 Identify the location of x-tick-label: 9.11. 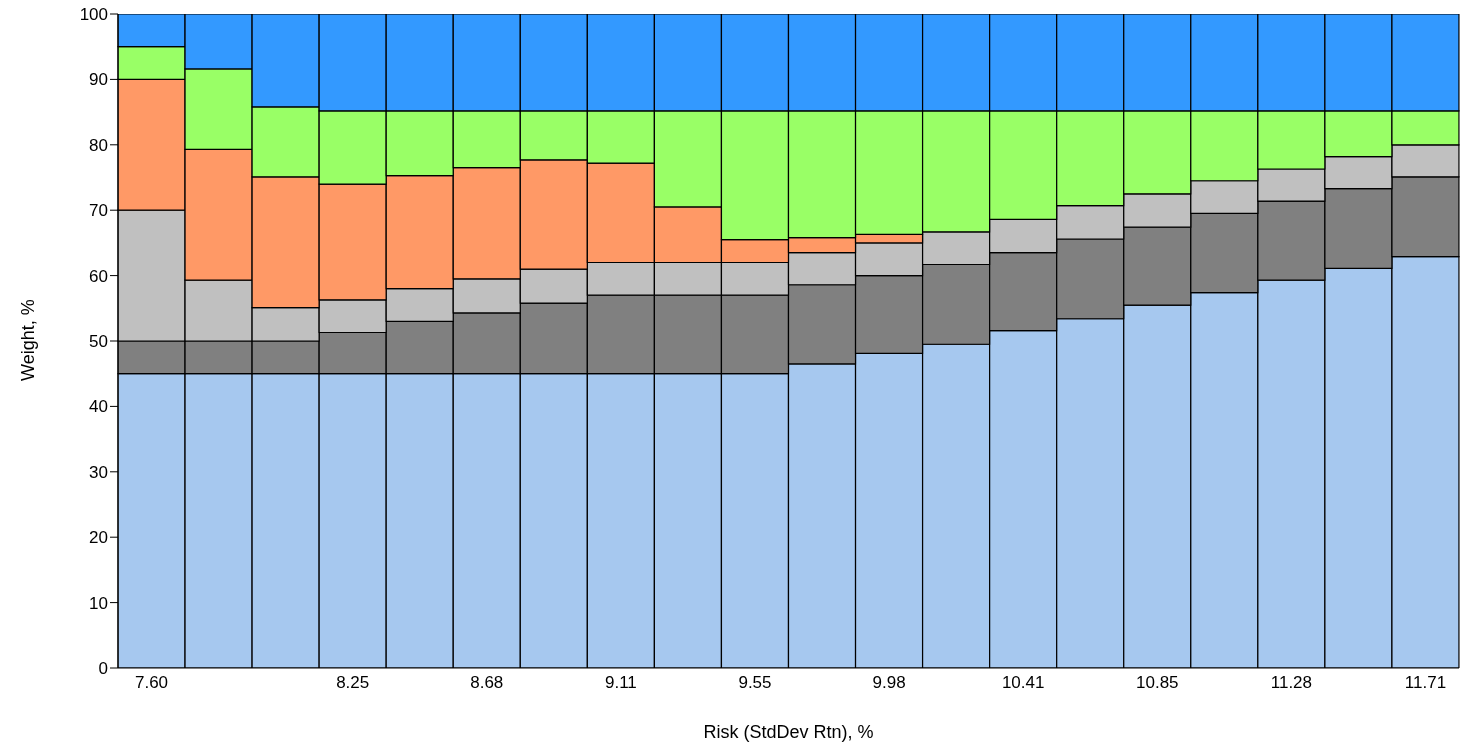
(620, 683).